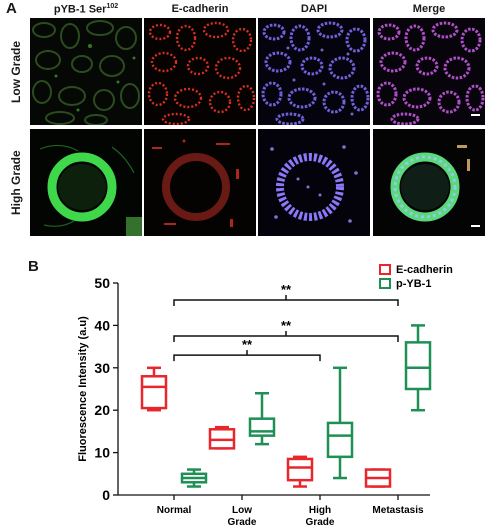 This screenshot has height=525, width=500. I want to click on row-label-low-grade: Low Grade, so click(16, 71).